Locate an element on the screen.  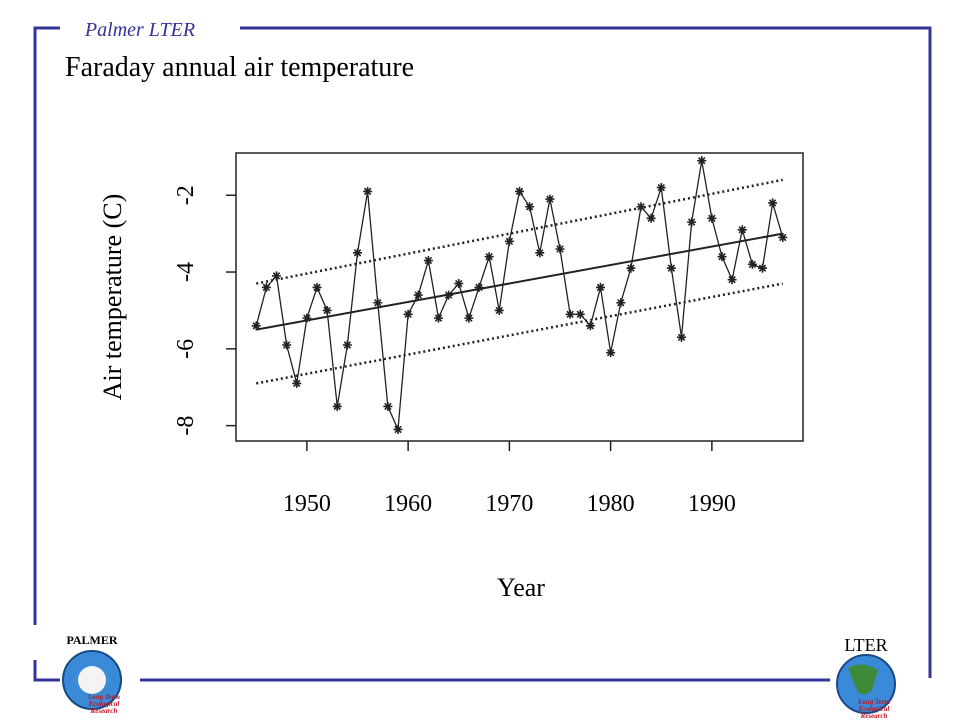
frame-left is located at coordinates (46, 325).